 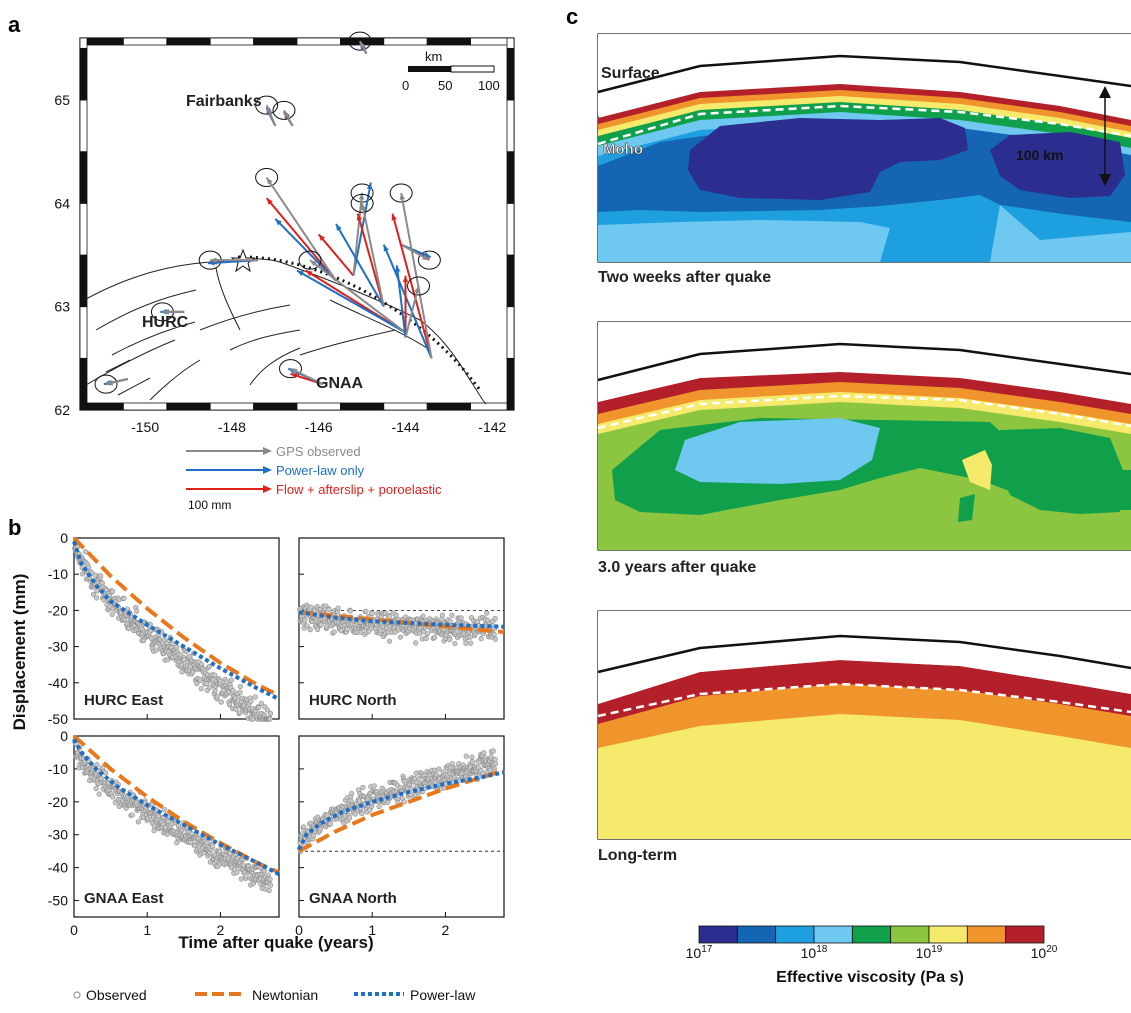 What do you see at coordinates (123, 700) in the screenshot?
I see `b-subplot-title: HURC East` at bounding box center [123, 700].